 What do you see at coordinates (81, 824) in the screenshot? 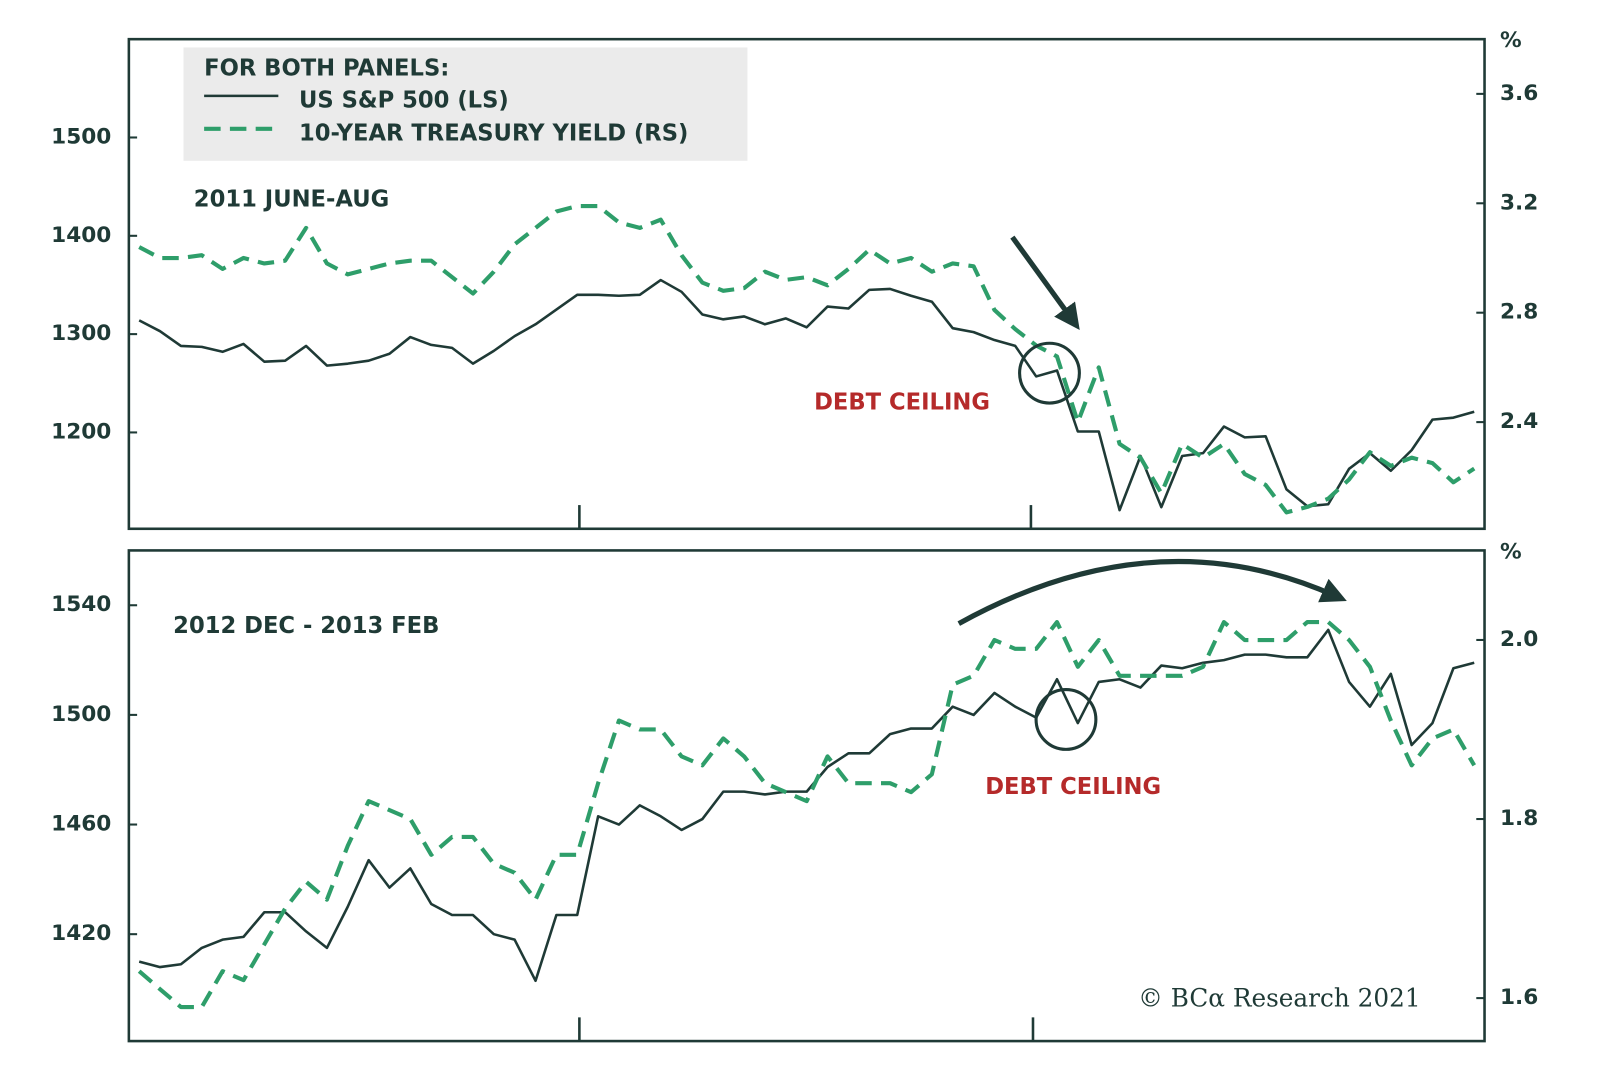
I see `y-tick-label: 1460` at bounding box center [81, 824].